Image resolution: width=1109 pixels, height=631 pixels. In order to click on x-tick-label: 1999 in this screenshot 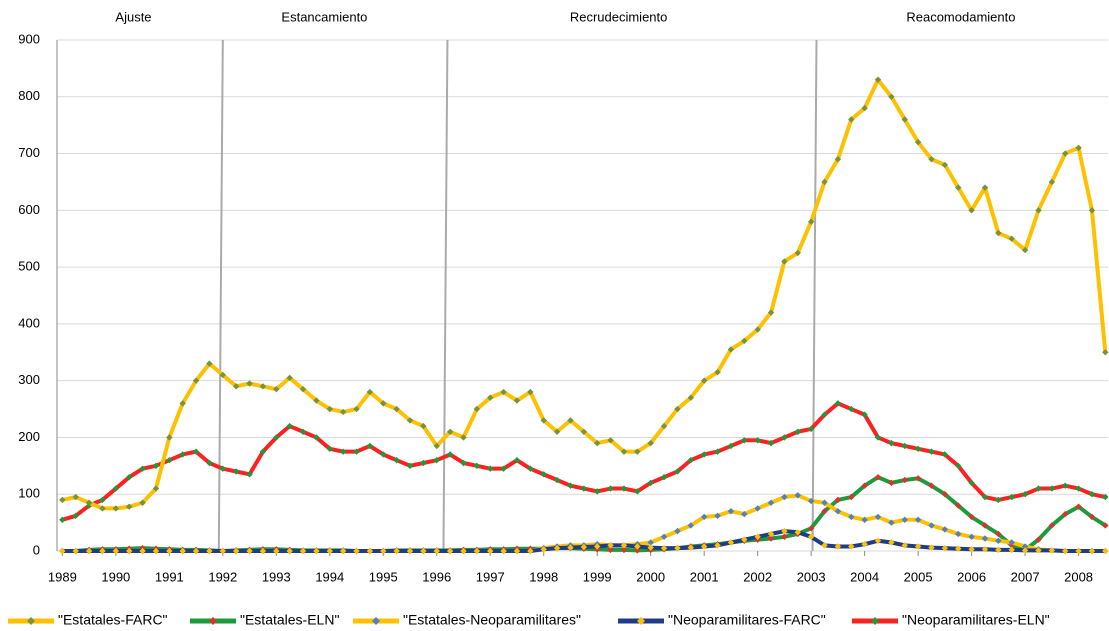, I will do `click(597, 576)`.